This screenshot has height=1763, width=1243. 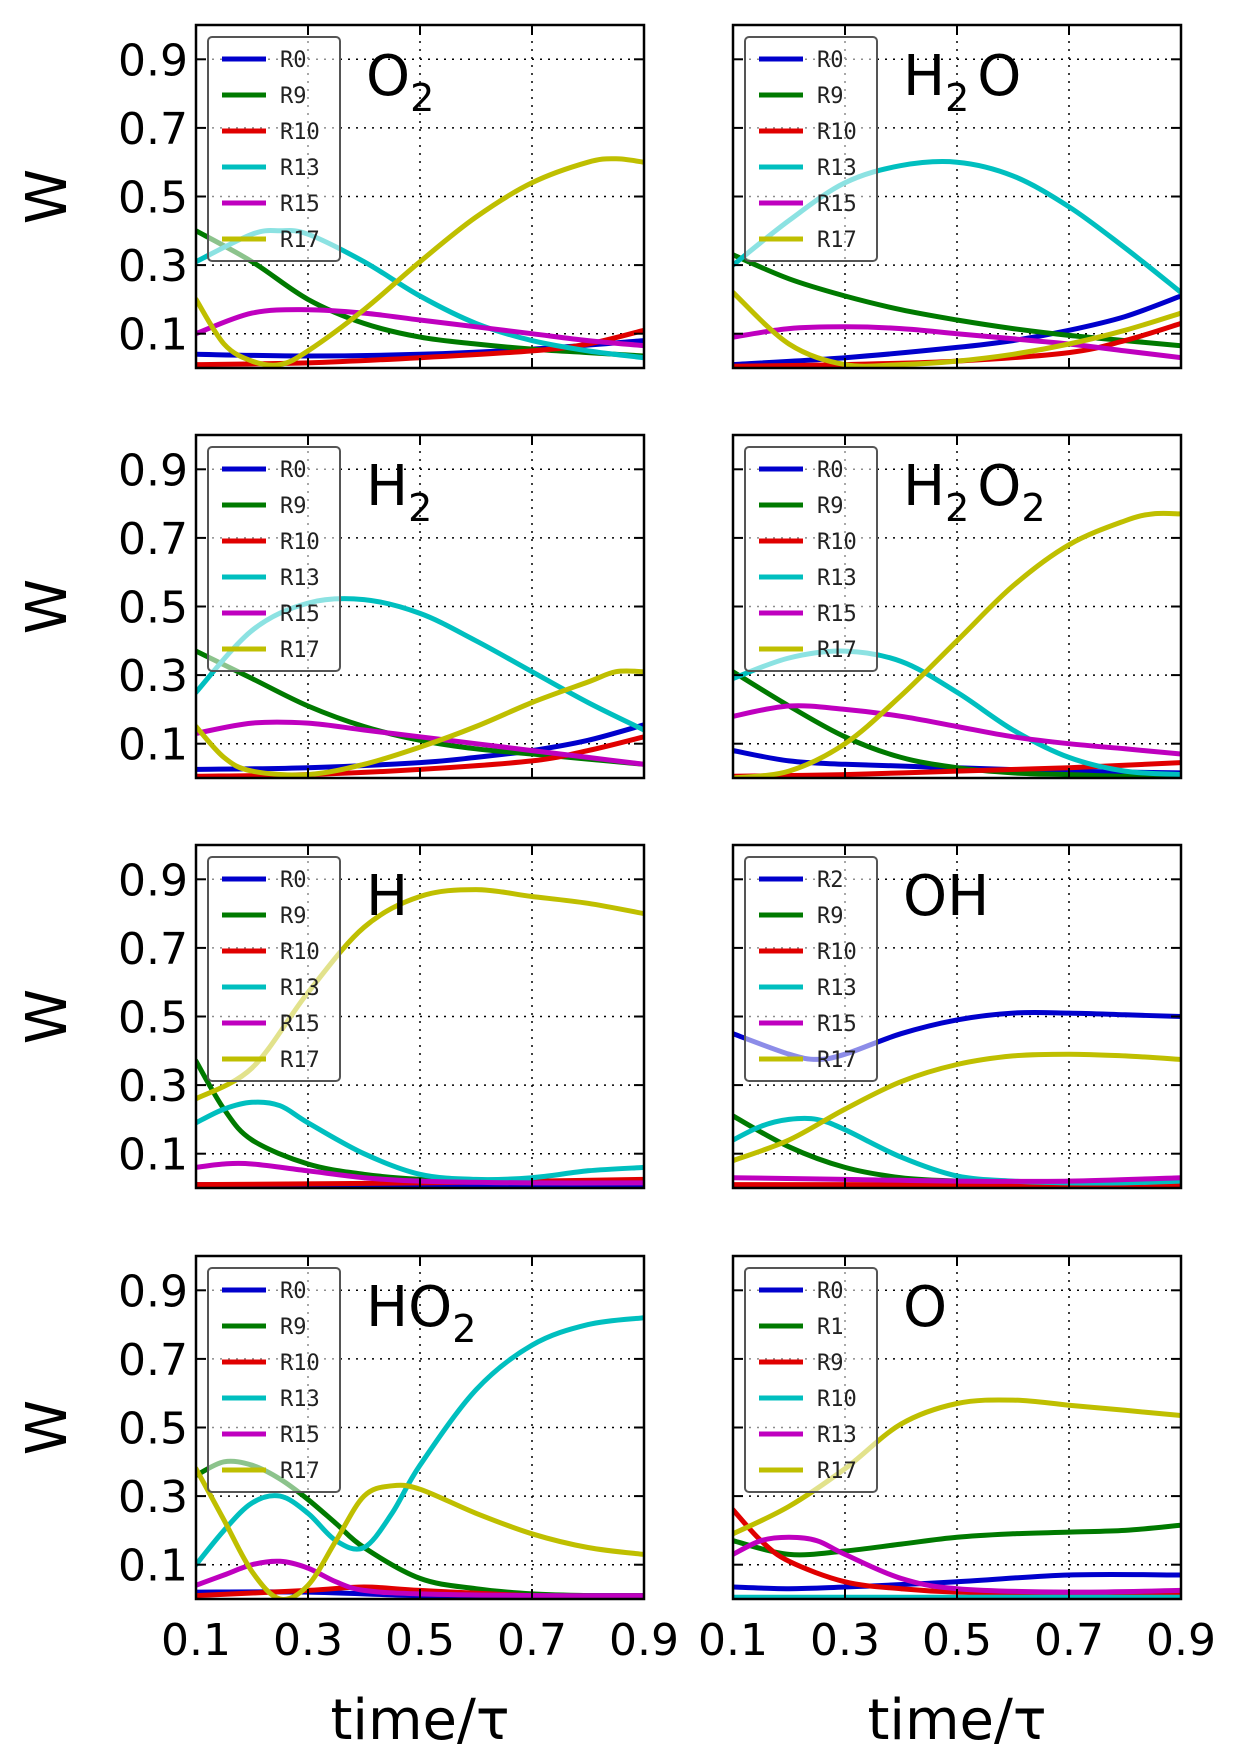 I want to click on series-line-R0, so click(x=420, y=747).